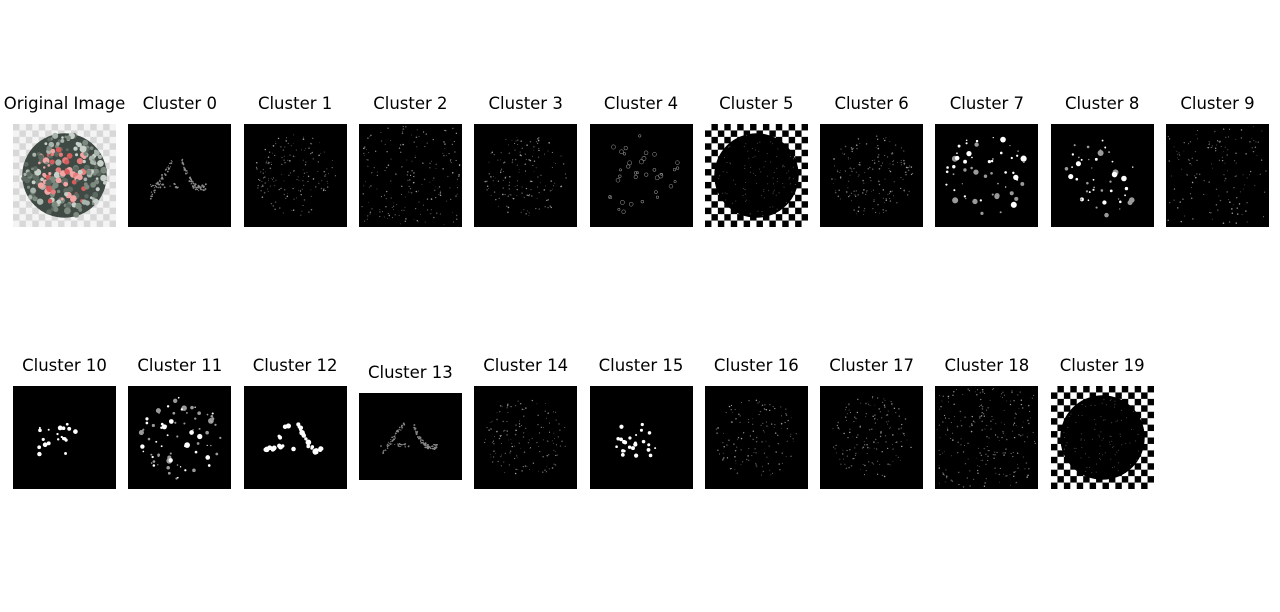 The image size is (1280, 612). Describe the element at coordinates (179, 104) in the screenshot. I see `panel-title: Cluster 0` at that location.